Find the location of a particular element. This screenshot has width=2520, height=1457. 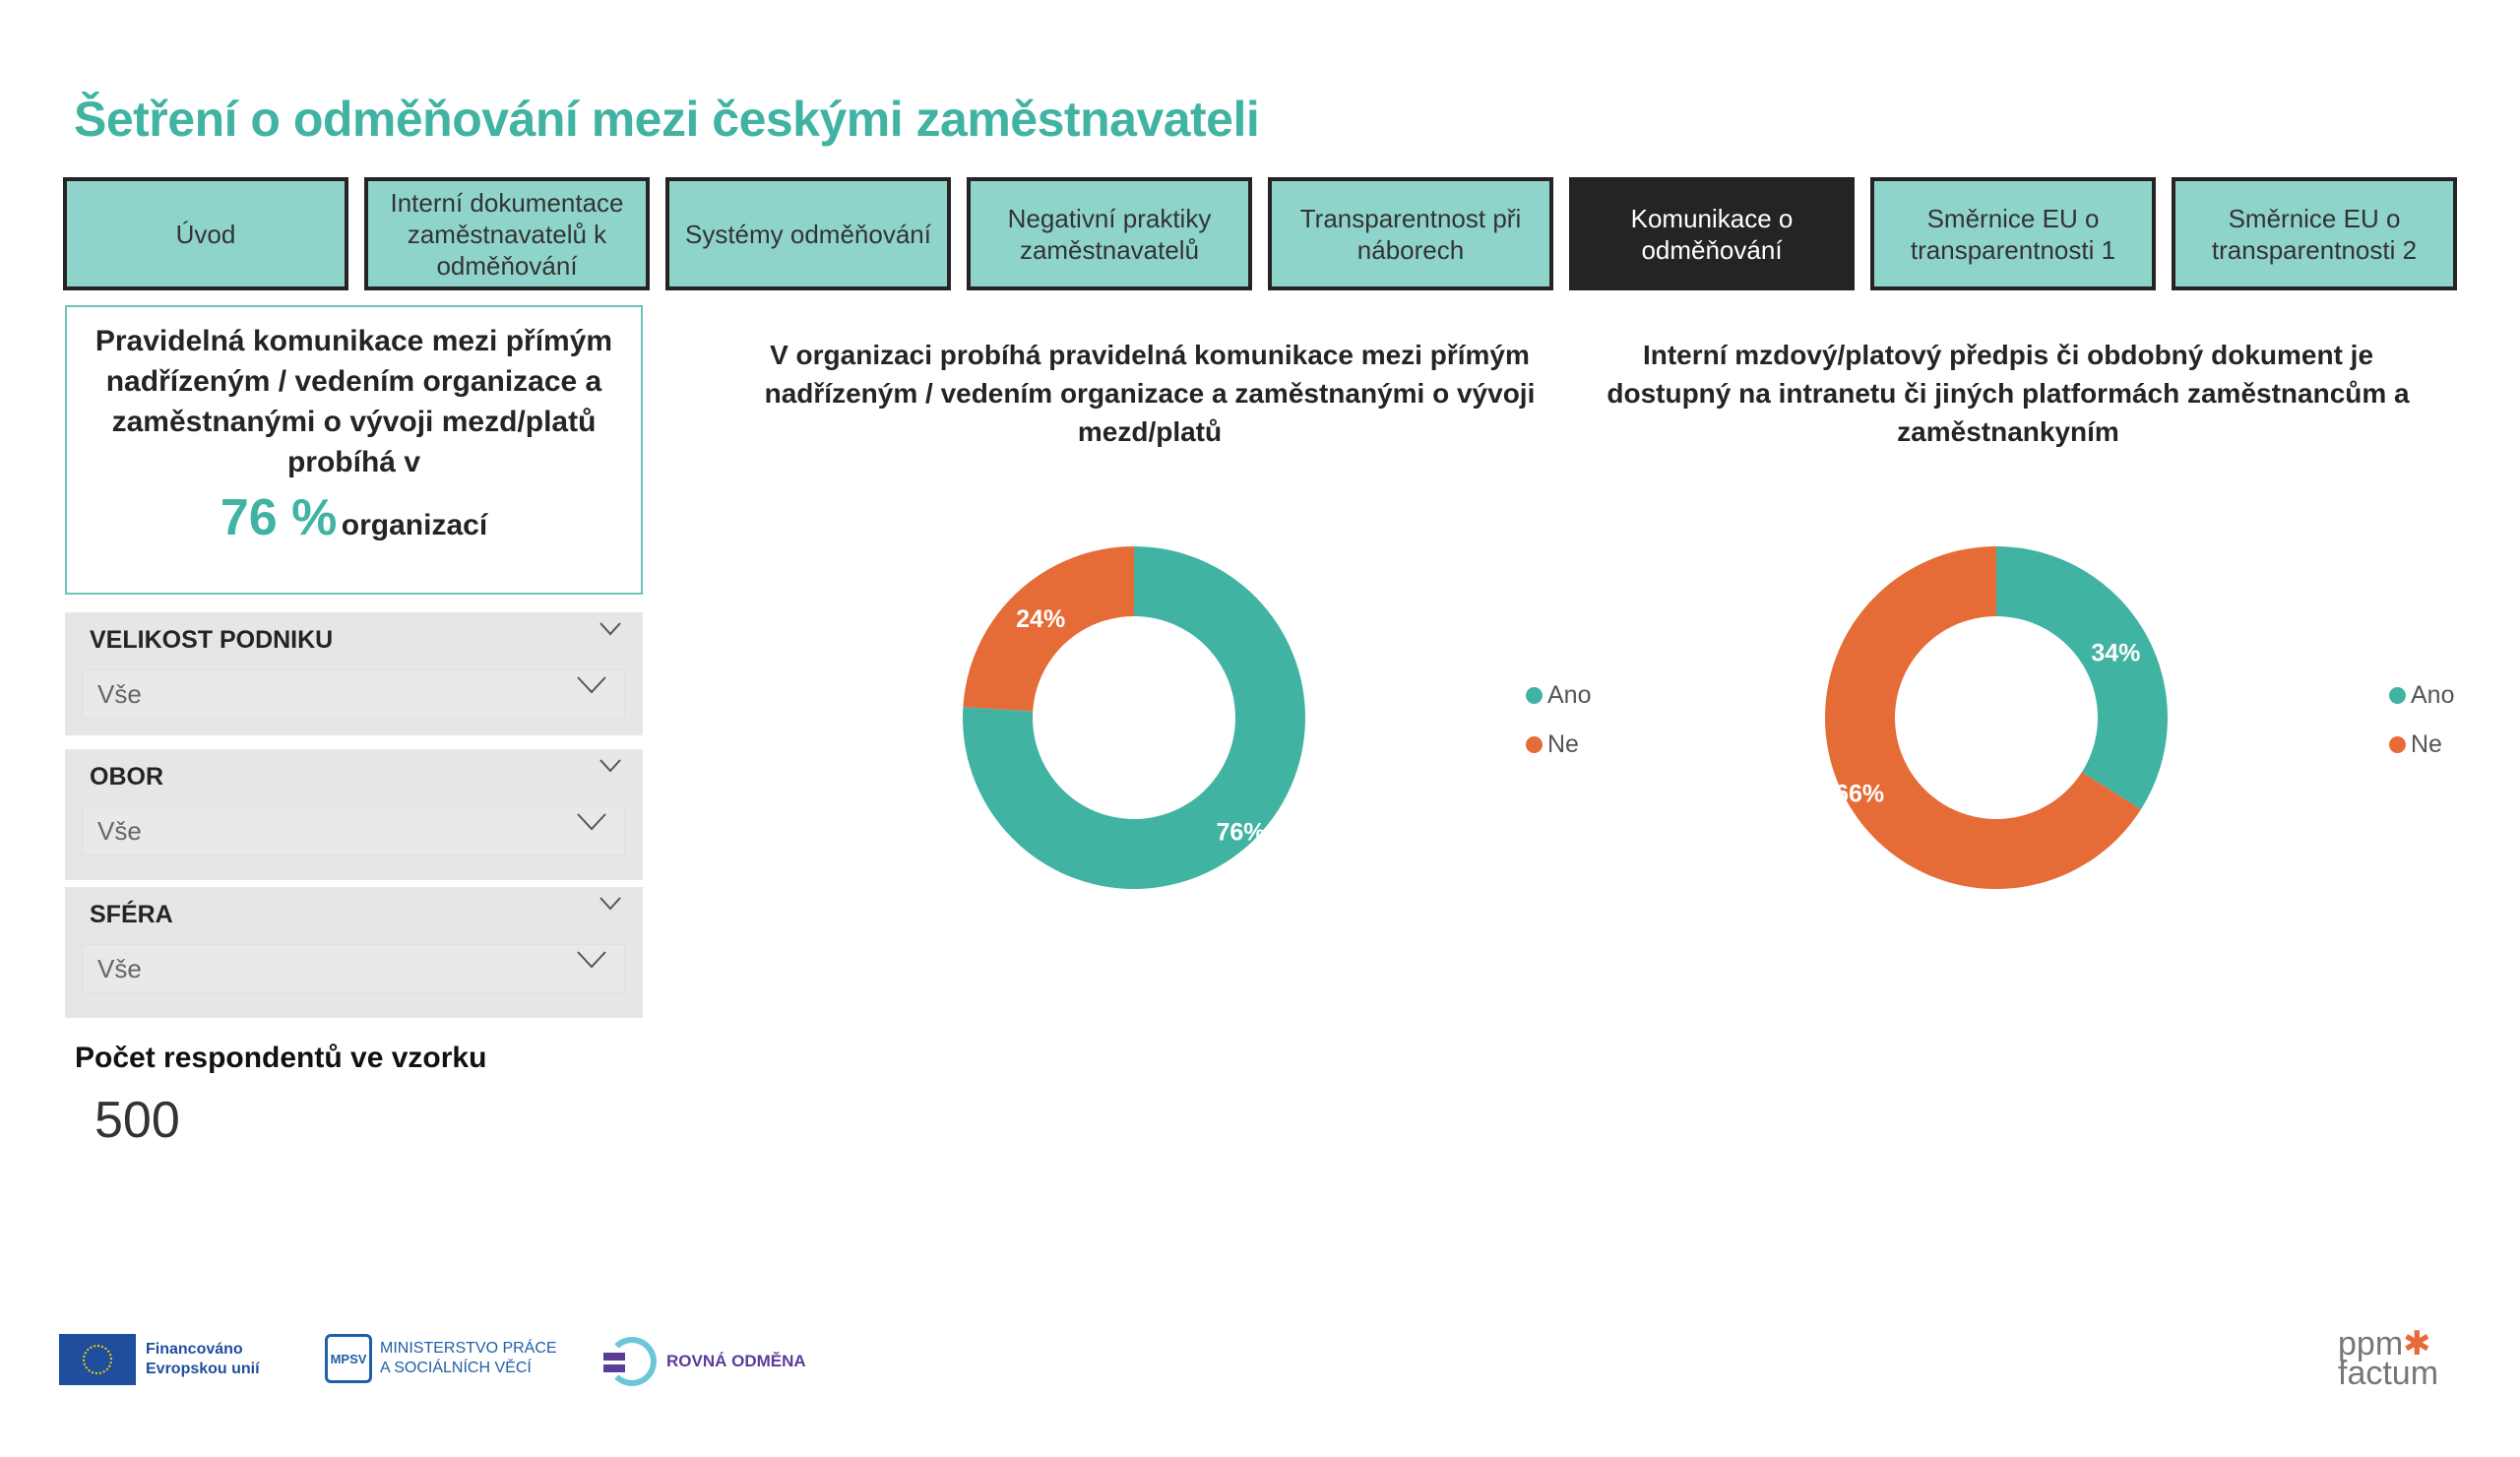

rovna-odmena-logo: ROVNÁ ODMĚNA is located at coordinates (704, 1361).